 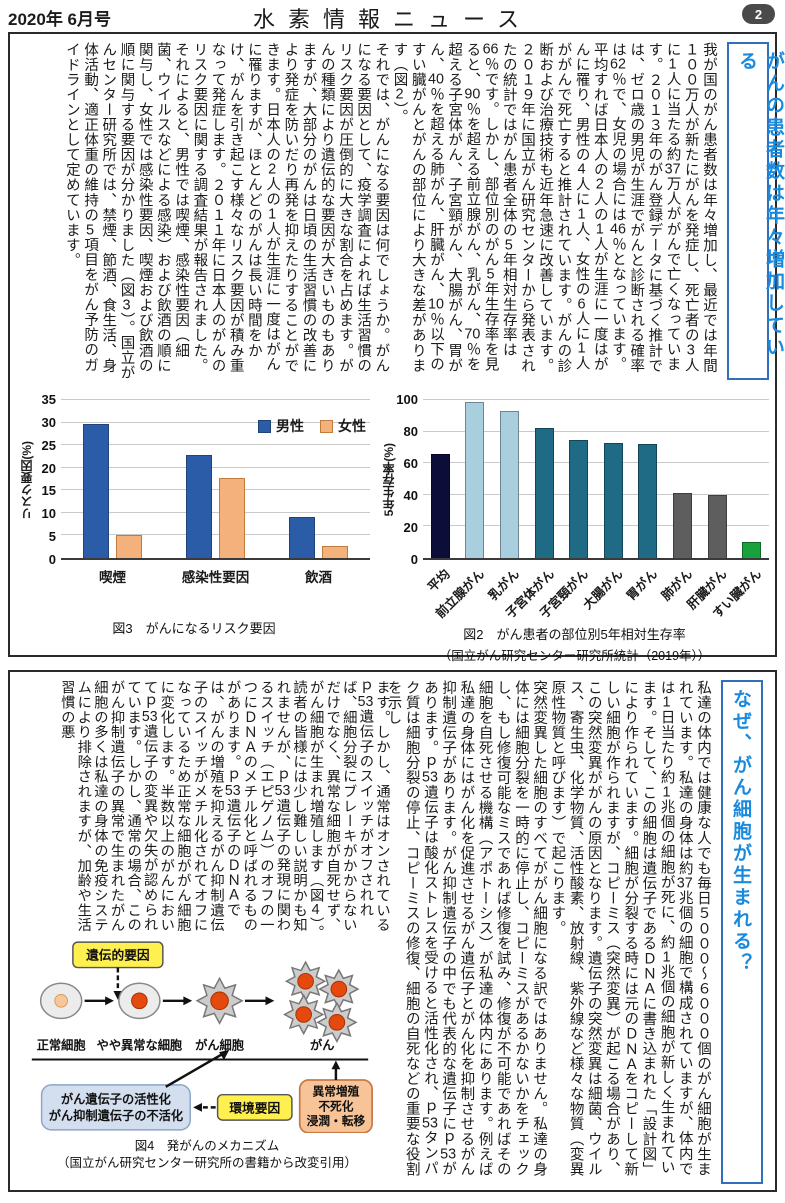 I want to click on carcinogenesis-diagram: 遺伝的要因, so click(x=202, y=1037).